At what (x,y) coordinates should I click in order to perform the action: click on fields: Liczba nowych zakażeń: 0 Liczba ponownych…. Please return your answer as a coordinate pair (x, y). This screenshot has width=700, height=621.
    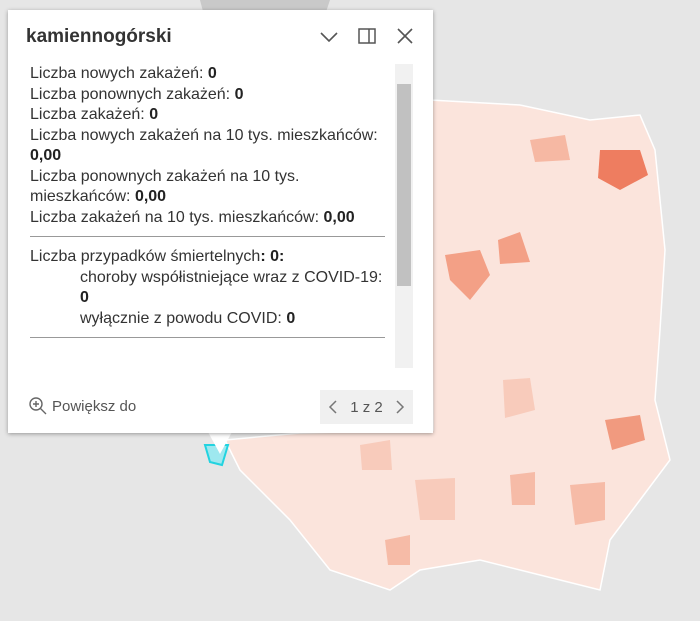
    Looking at the image, I should click on (207, 146).